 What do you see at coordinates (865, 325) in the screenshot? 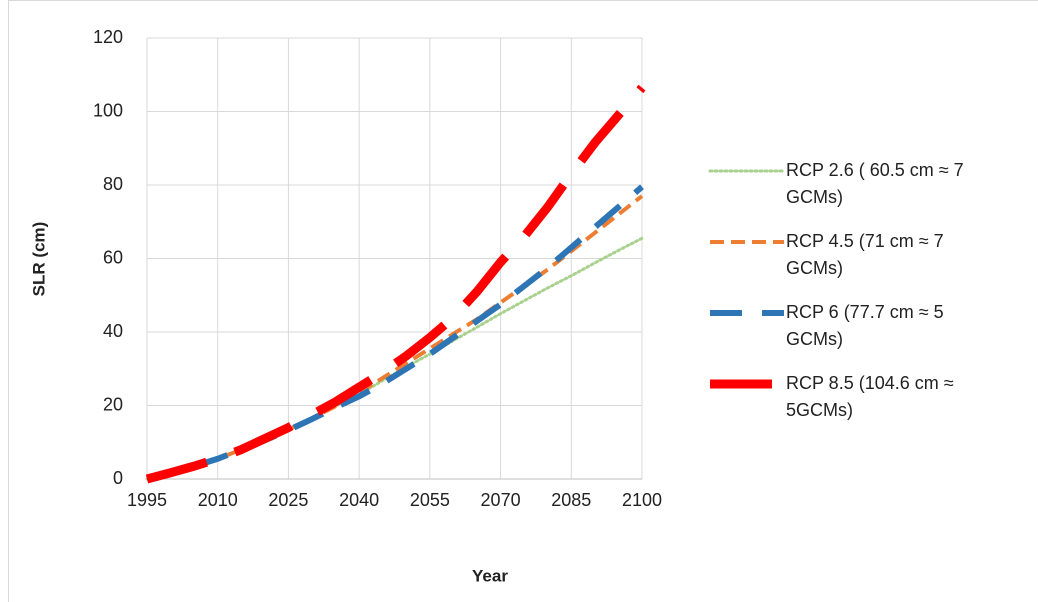
I see `legend-label: RCP 6 (77.7 cm ≈ 5 GCMs)` at bounding box center [865, 325].